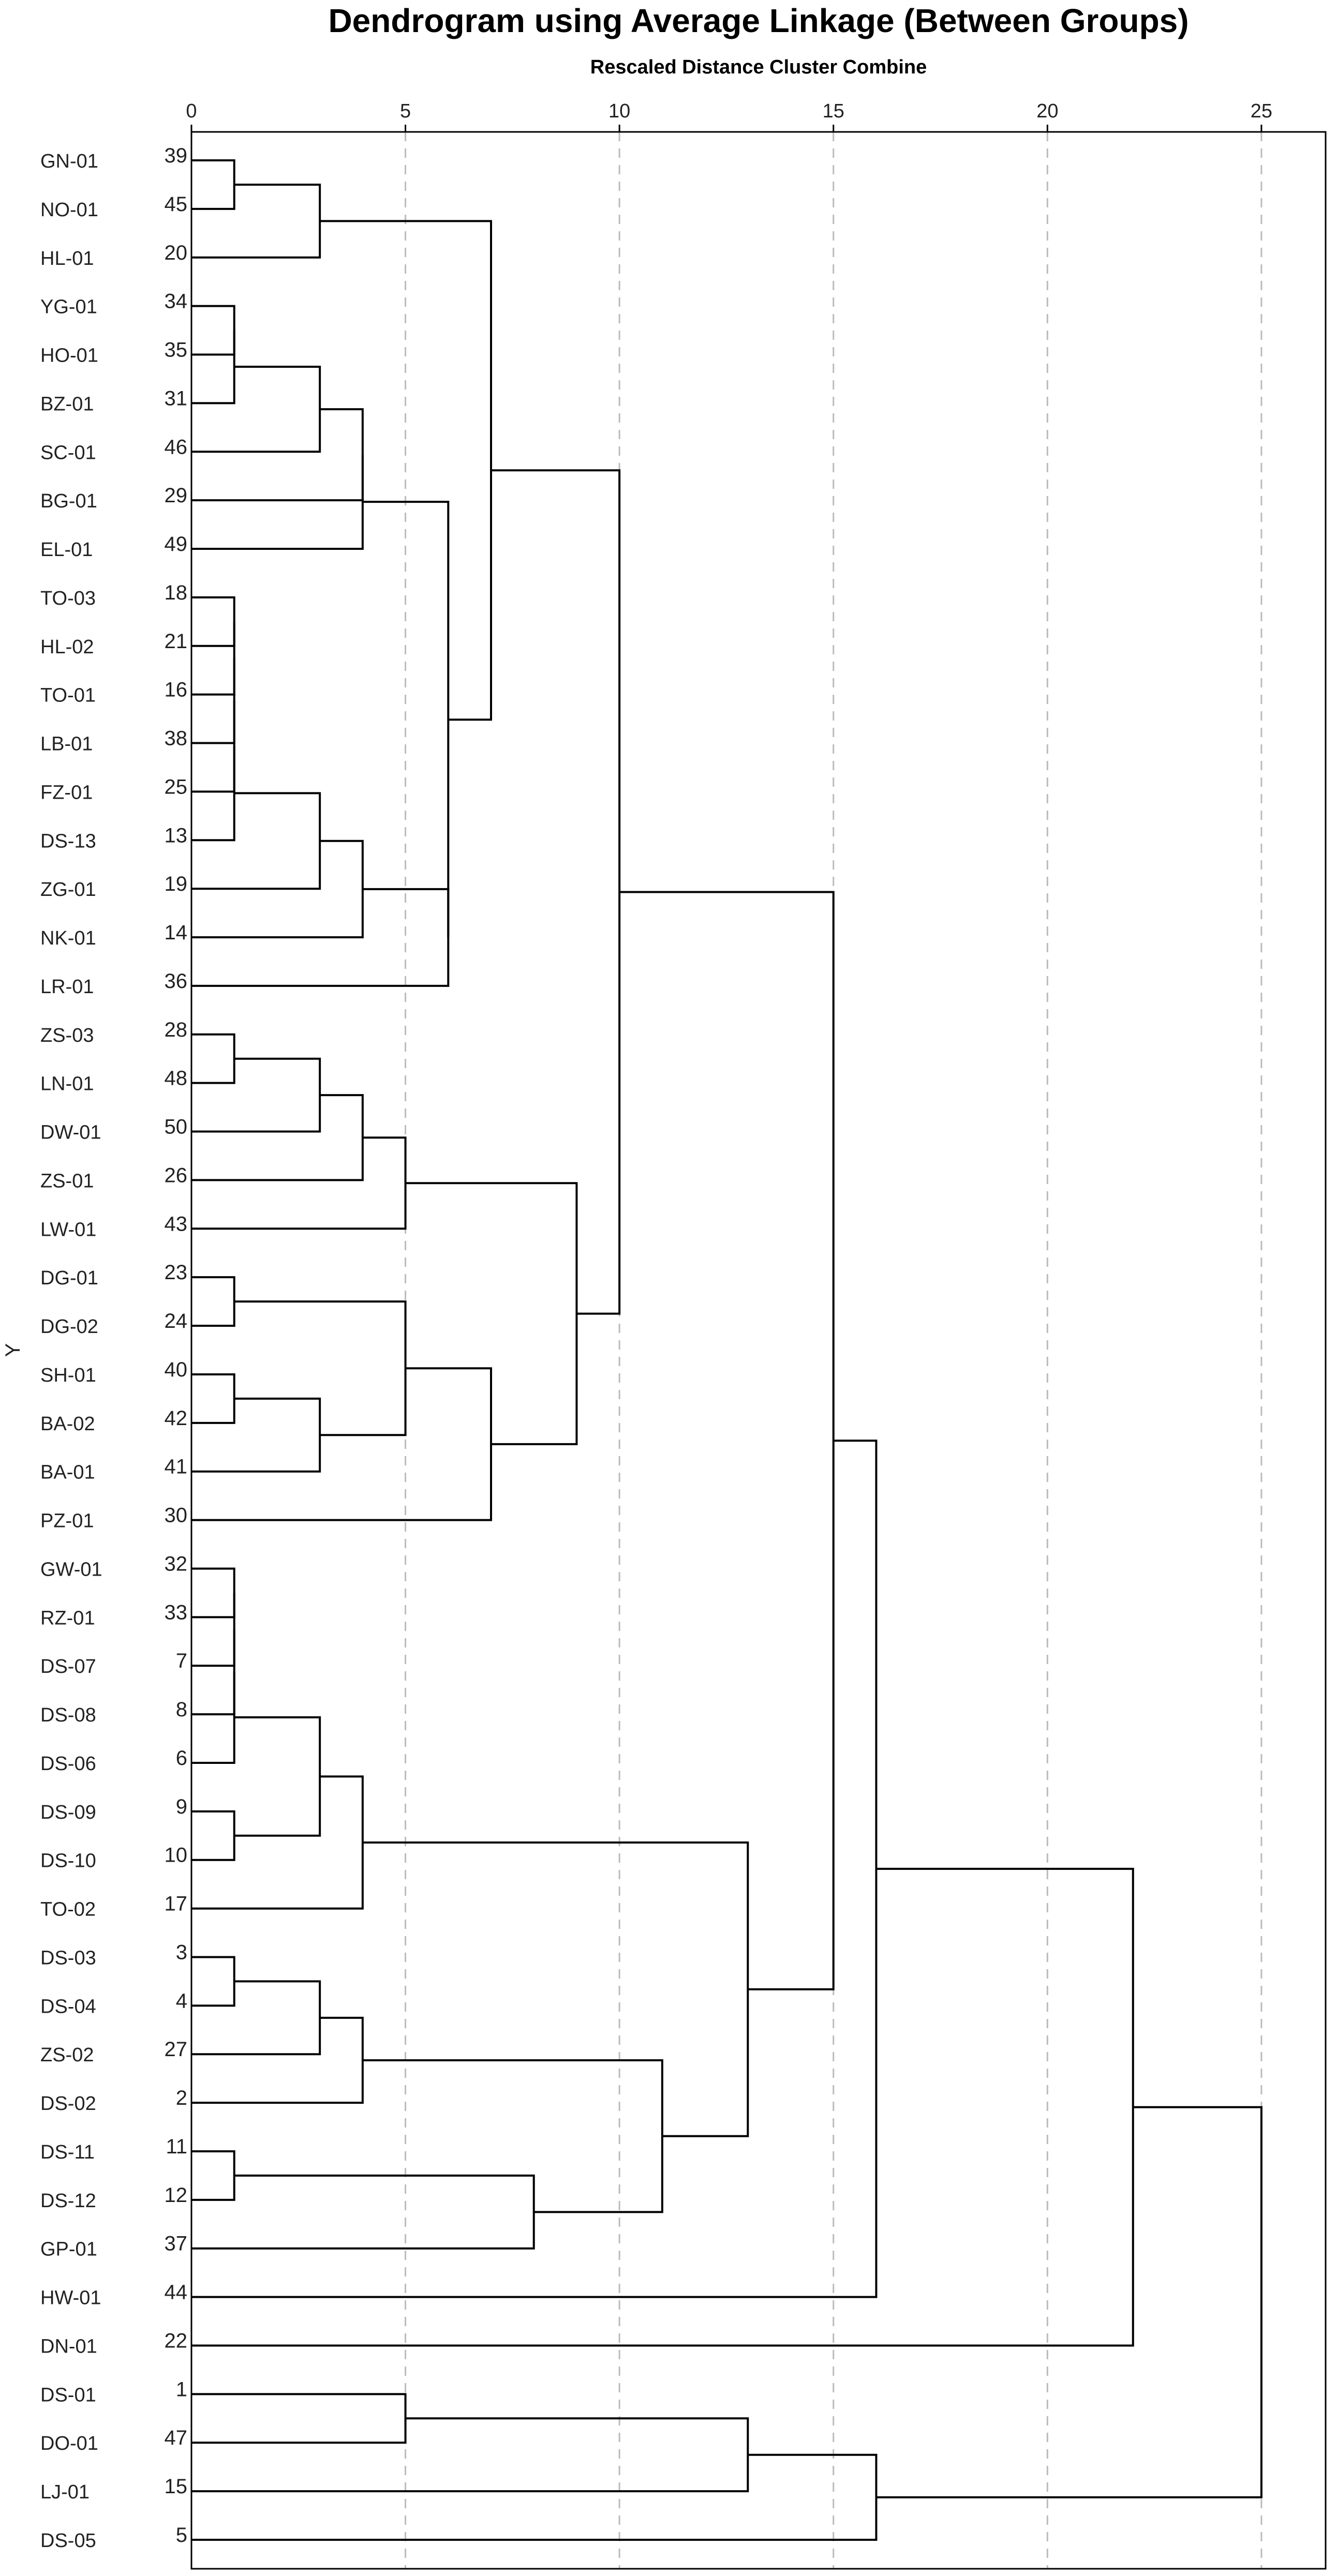  Describe the element at coordinates (729, 116) in the screenshot. I see `x-axis-ticks: 0 5 10 15 20 25` at that location.